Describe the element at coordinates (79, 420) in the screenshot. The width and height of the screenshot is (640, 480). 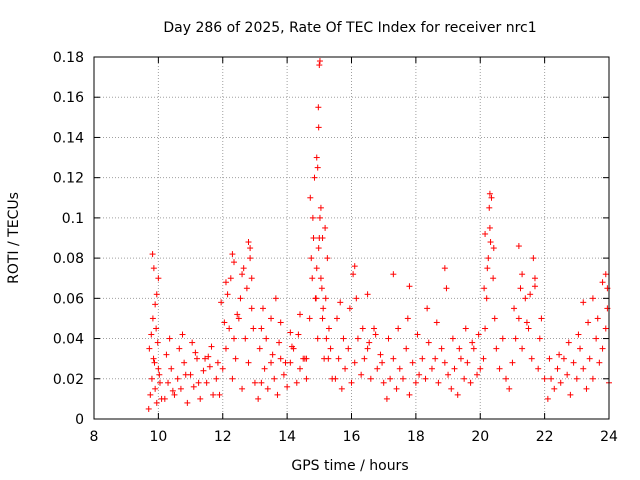
I see `y-tick-label: 0` at that location.